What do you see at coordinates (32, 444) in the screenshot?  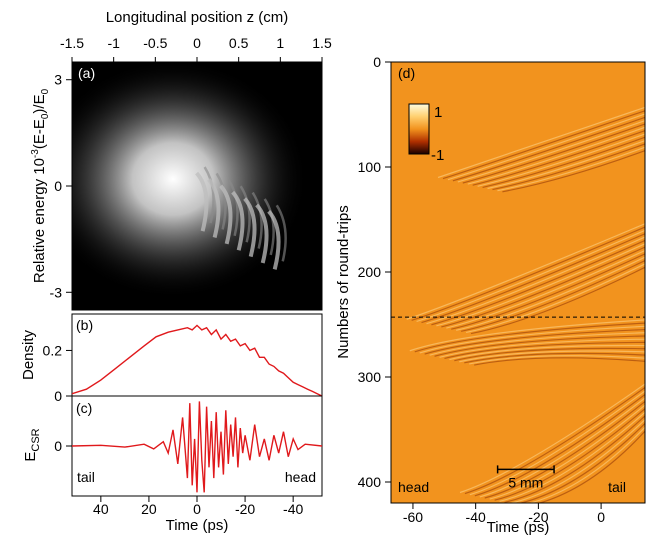 I see `panel-c-y-label: ECSR` at bounding box center [32, 444].